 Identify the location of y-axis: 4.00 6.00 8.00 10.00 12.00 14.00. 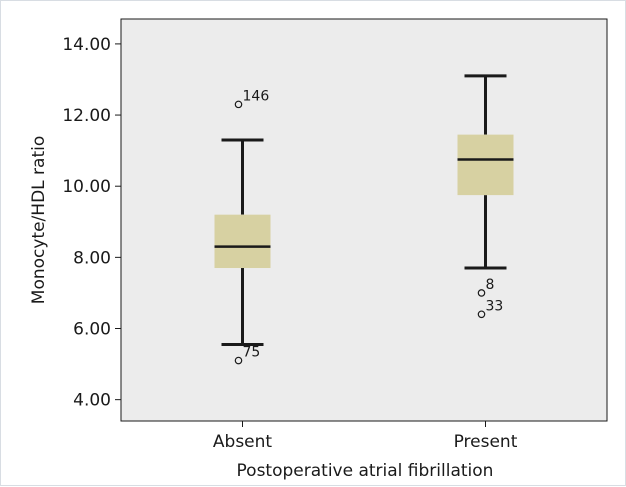
(91, 223).